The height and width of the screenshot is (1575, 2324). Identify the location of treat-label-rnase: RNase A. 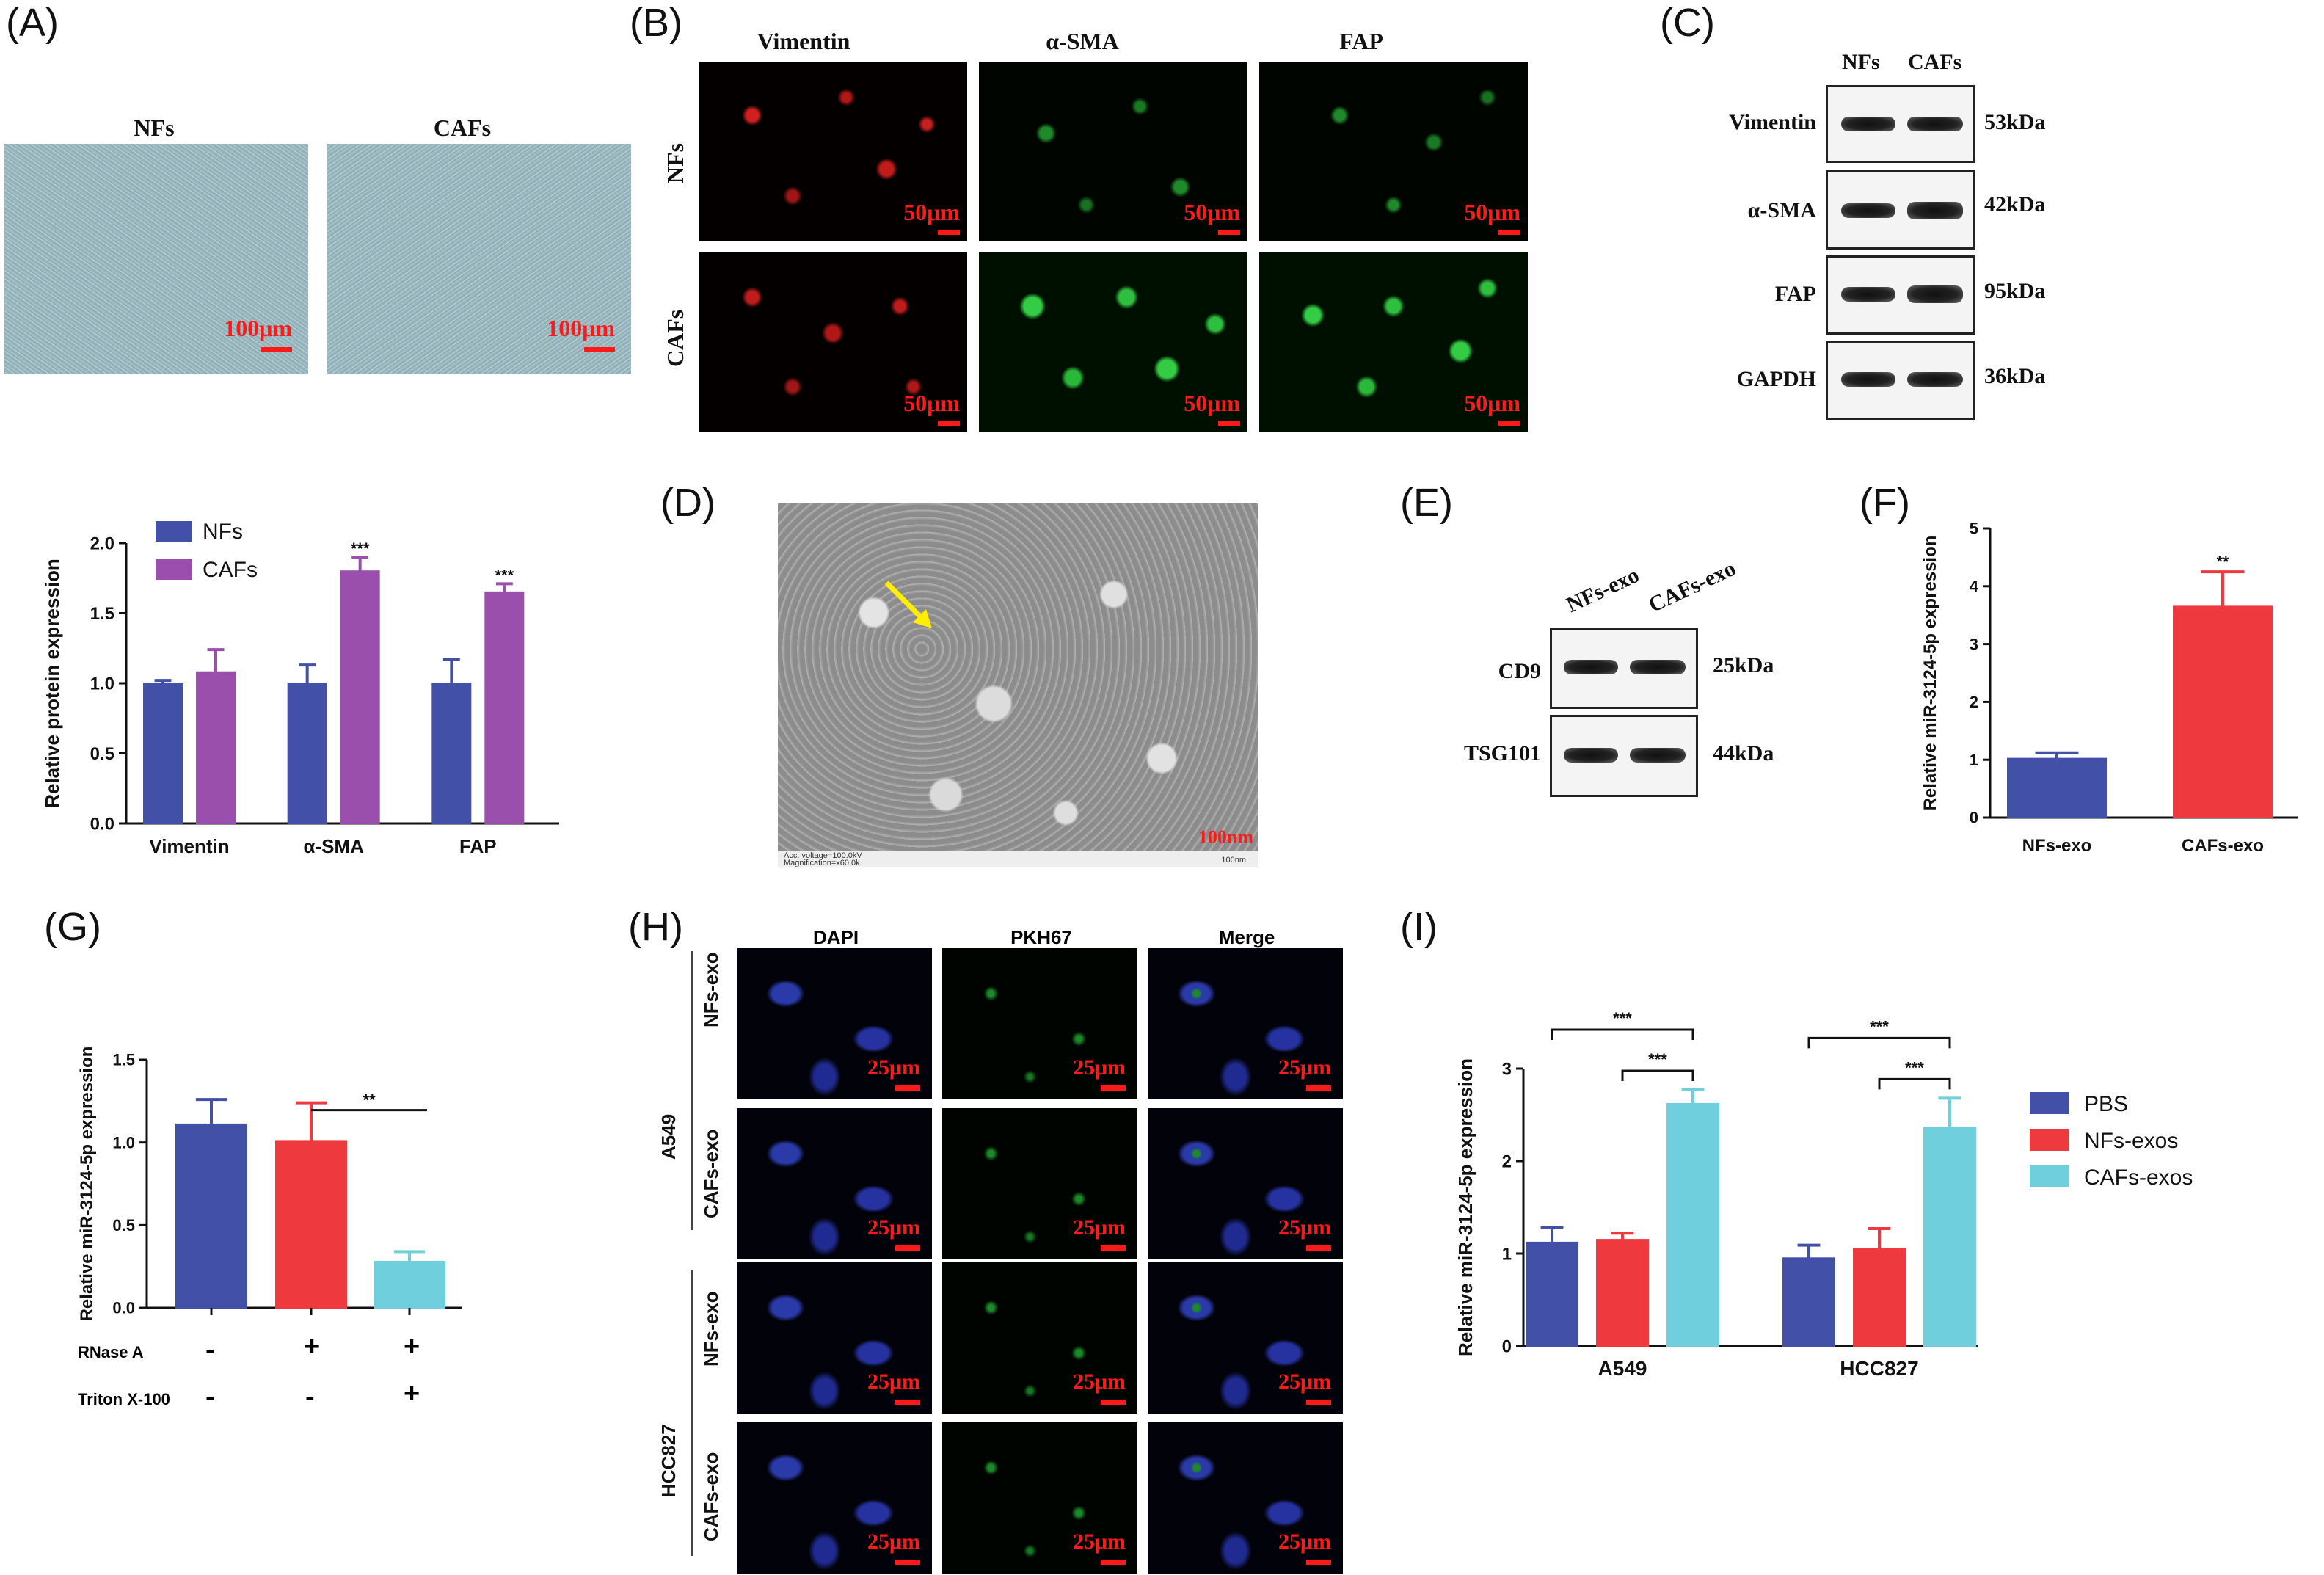
(111, 1352).